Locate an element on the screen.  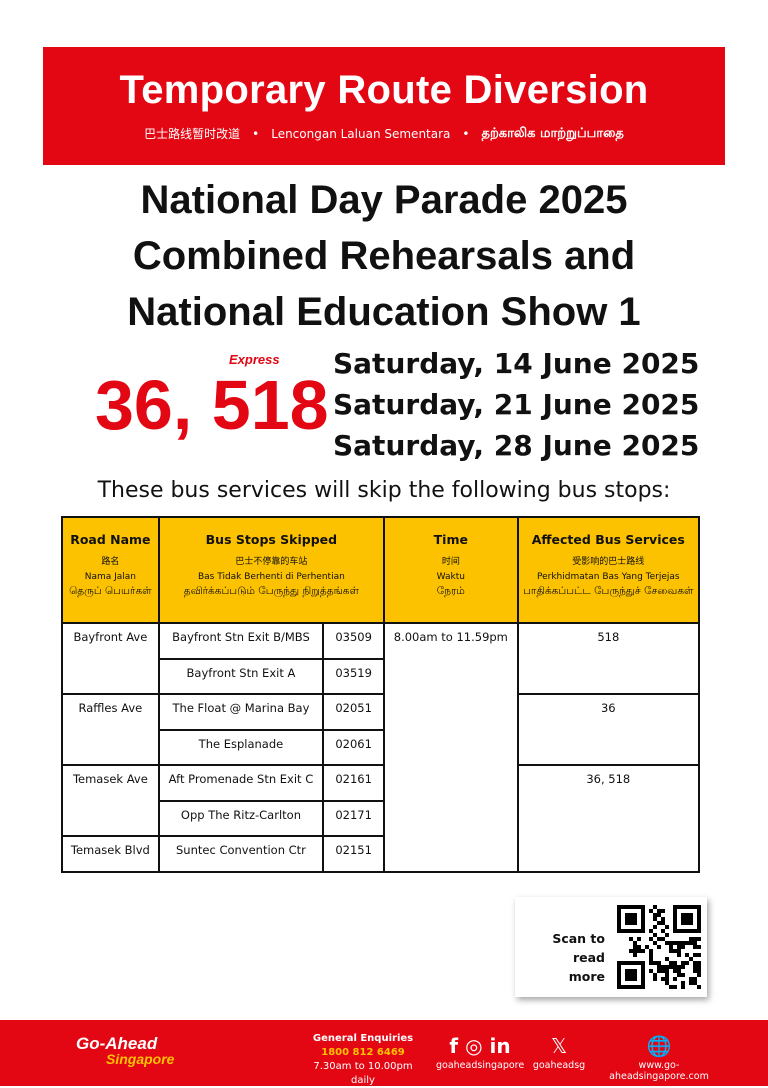
date: Saturday, 14 June 2025 is located at coordinates (516, 363).